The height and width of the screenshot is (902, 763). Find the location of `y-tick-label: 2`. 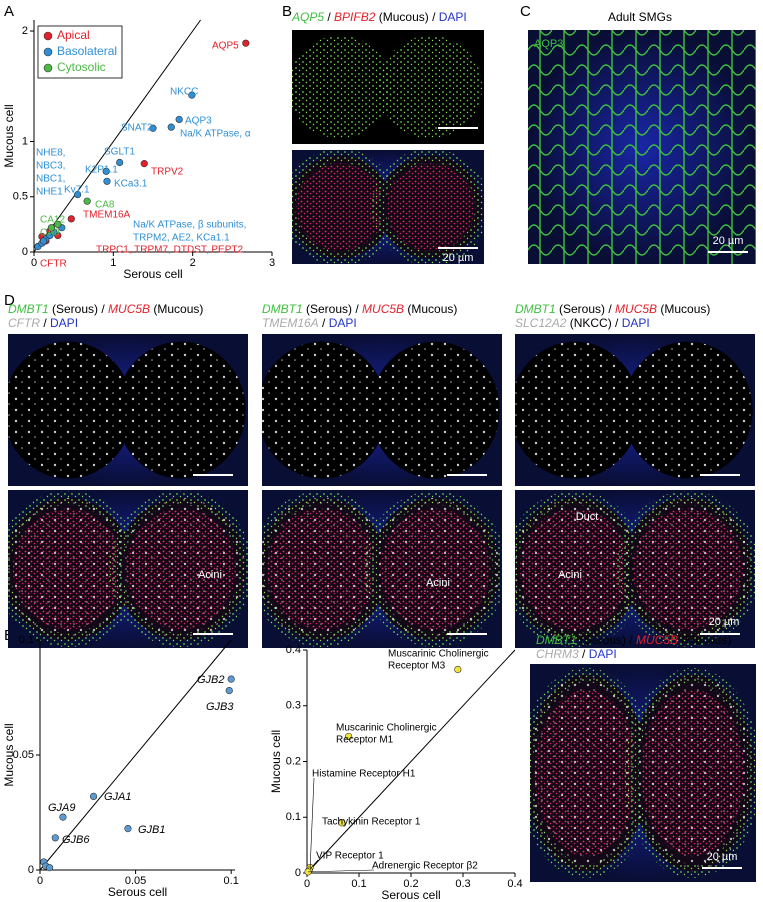

y-tick-label: 2 is located at coordinates (25, 31).